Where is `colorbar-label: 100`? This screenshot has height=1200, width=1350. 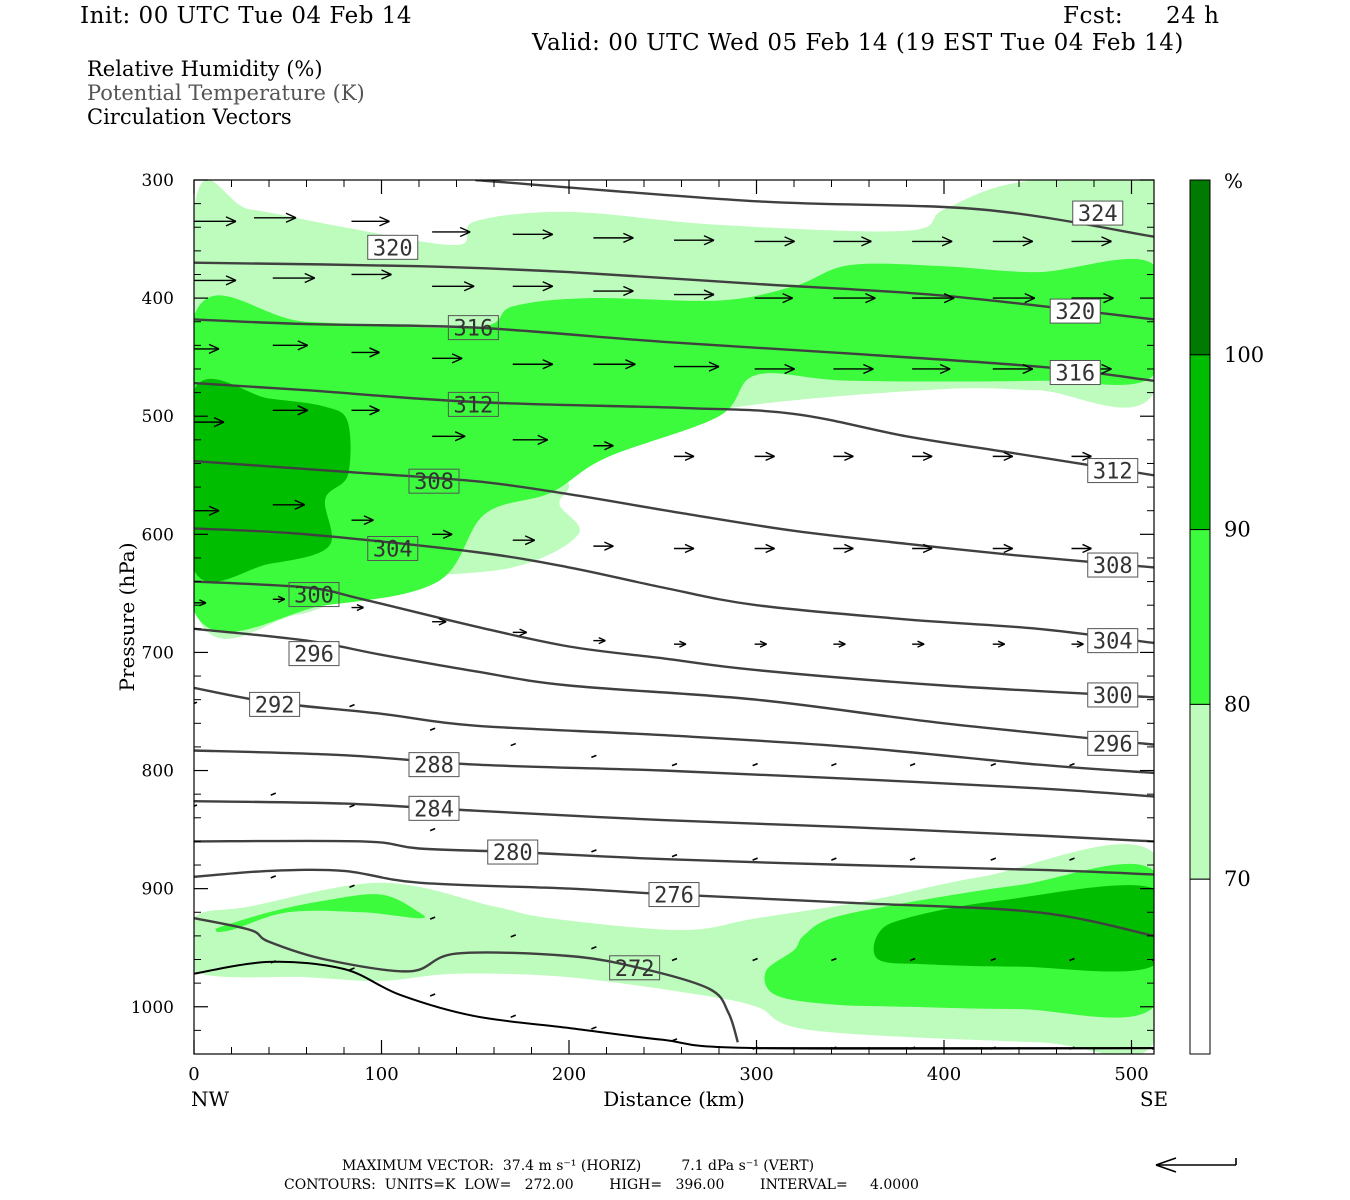 colorbar-label: 100 is located at coordinates (1244, 355).